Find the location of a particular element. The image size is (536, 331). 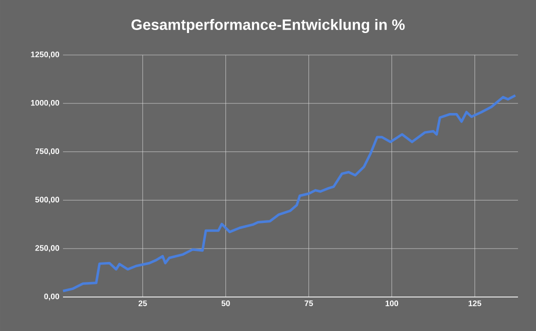

x-tick-label: 50 is located at coordinates (226, 303).